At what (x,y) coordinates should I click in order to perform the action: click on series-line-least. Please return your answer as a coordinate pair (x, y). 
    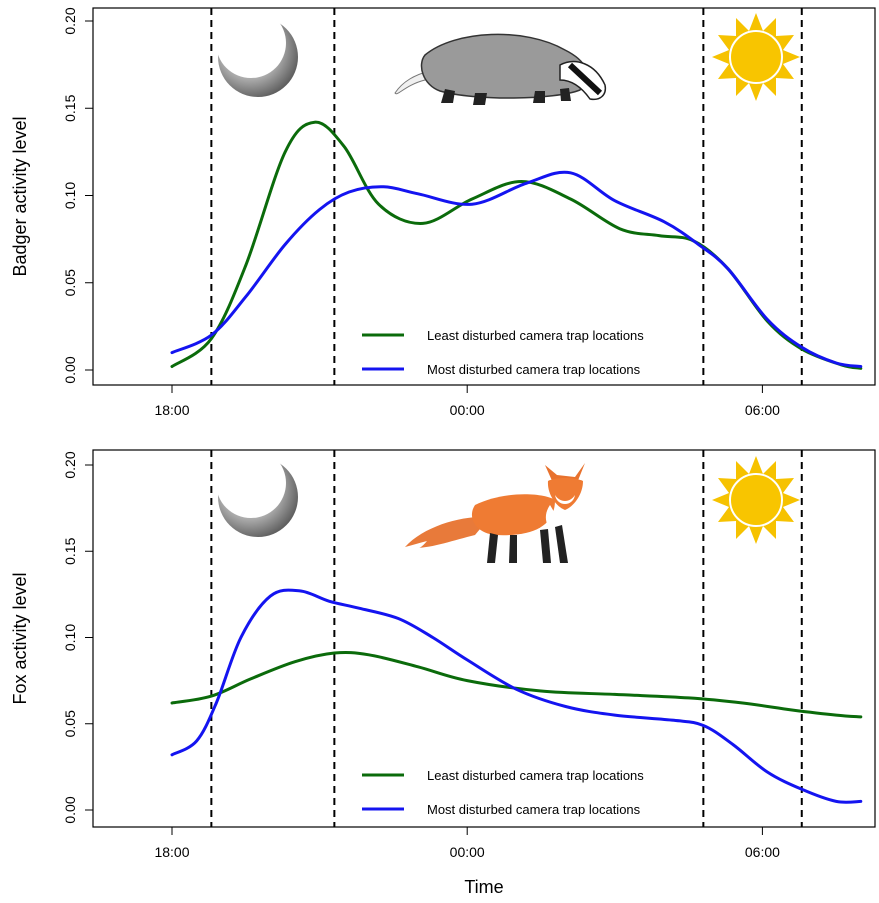
    Looking at the image, I should click on (516, 684).